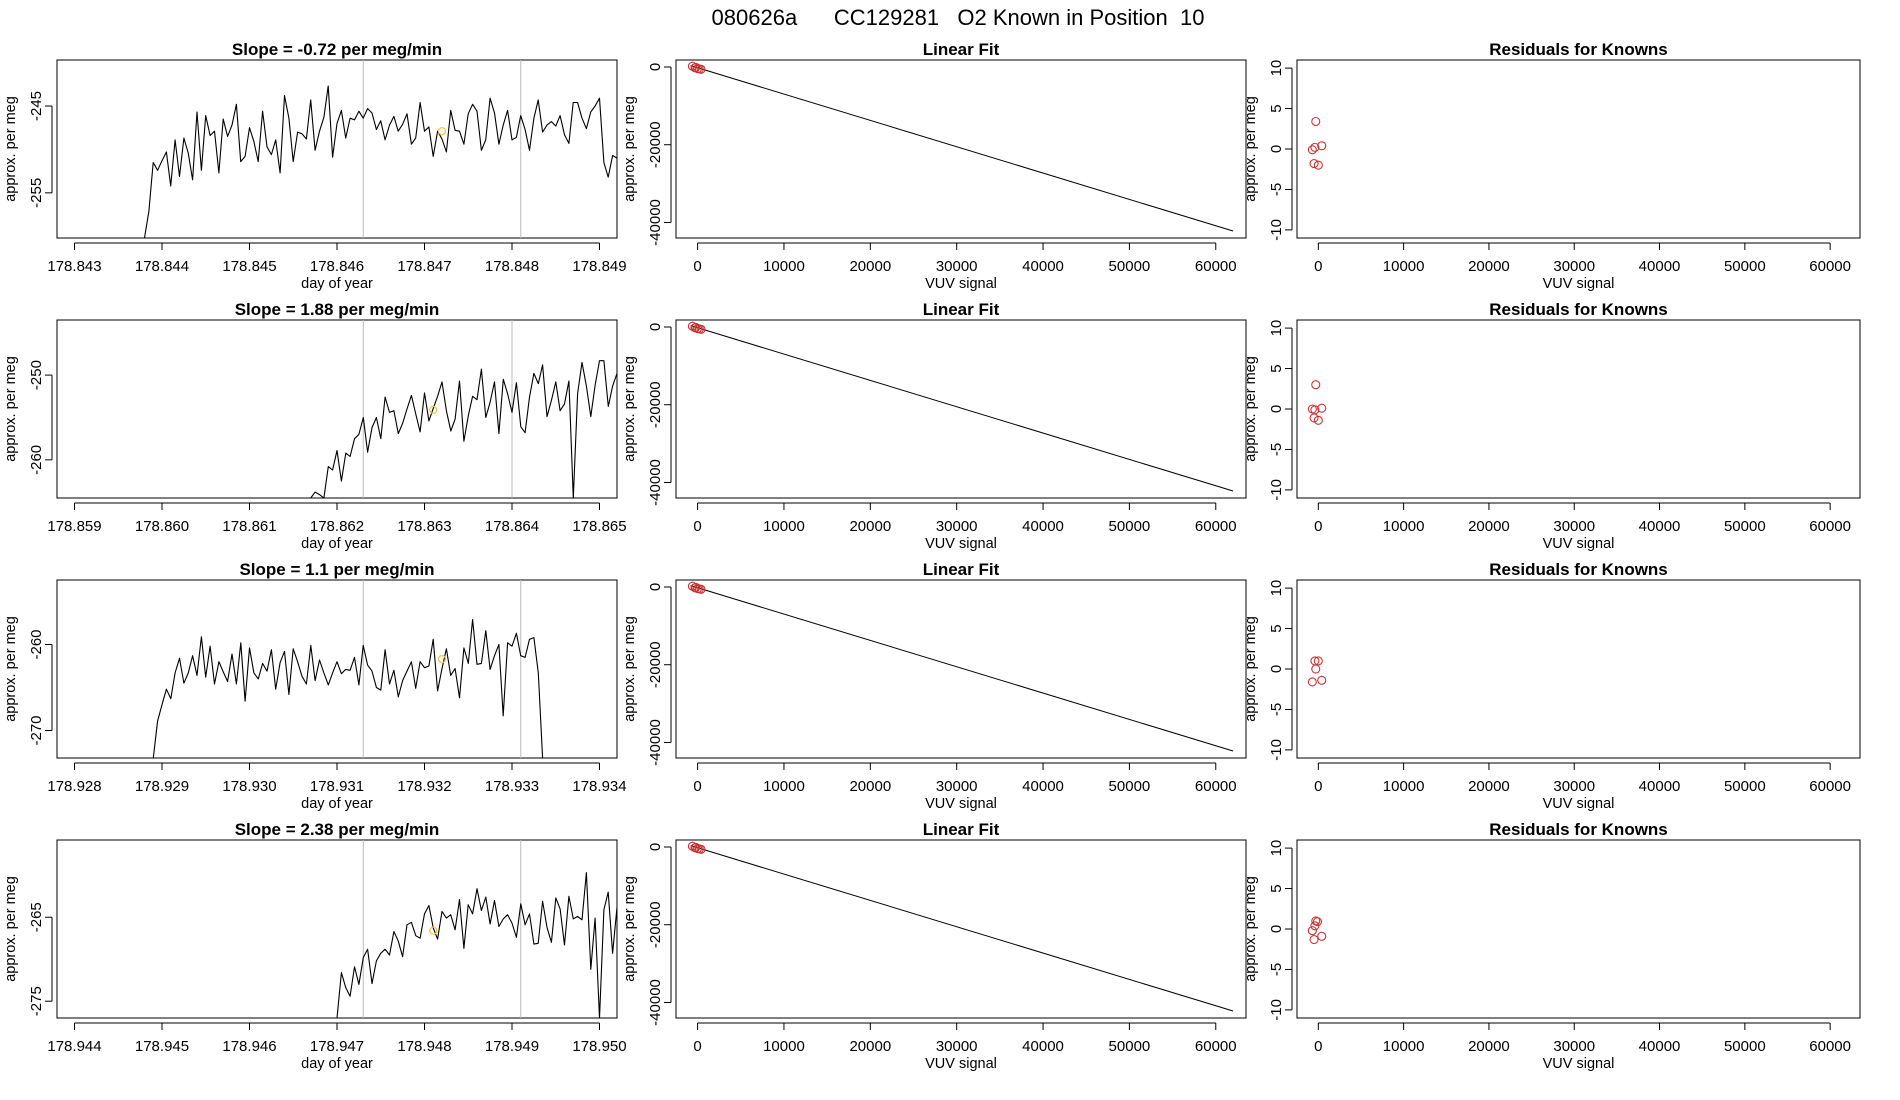 The image size is (1900, 1100). Describe the element at coordinates (337, 526) in the screenshot. I see `x-tick-label: 178.862` at that location.